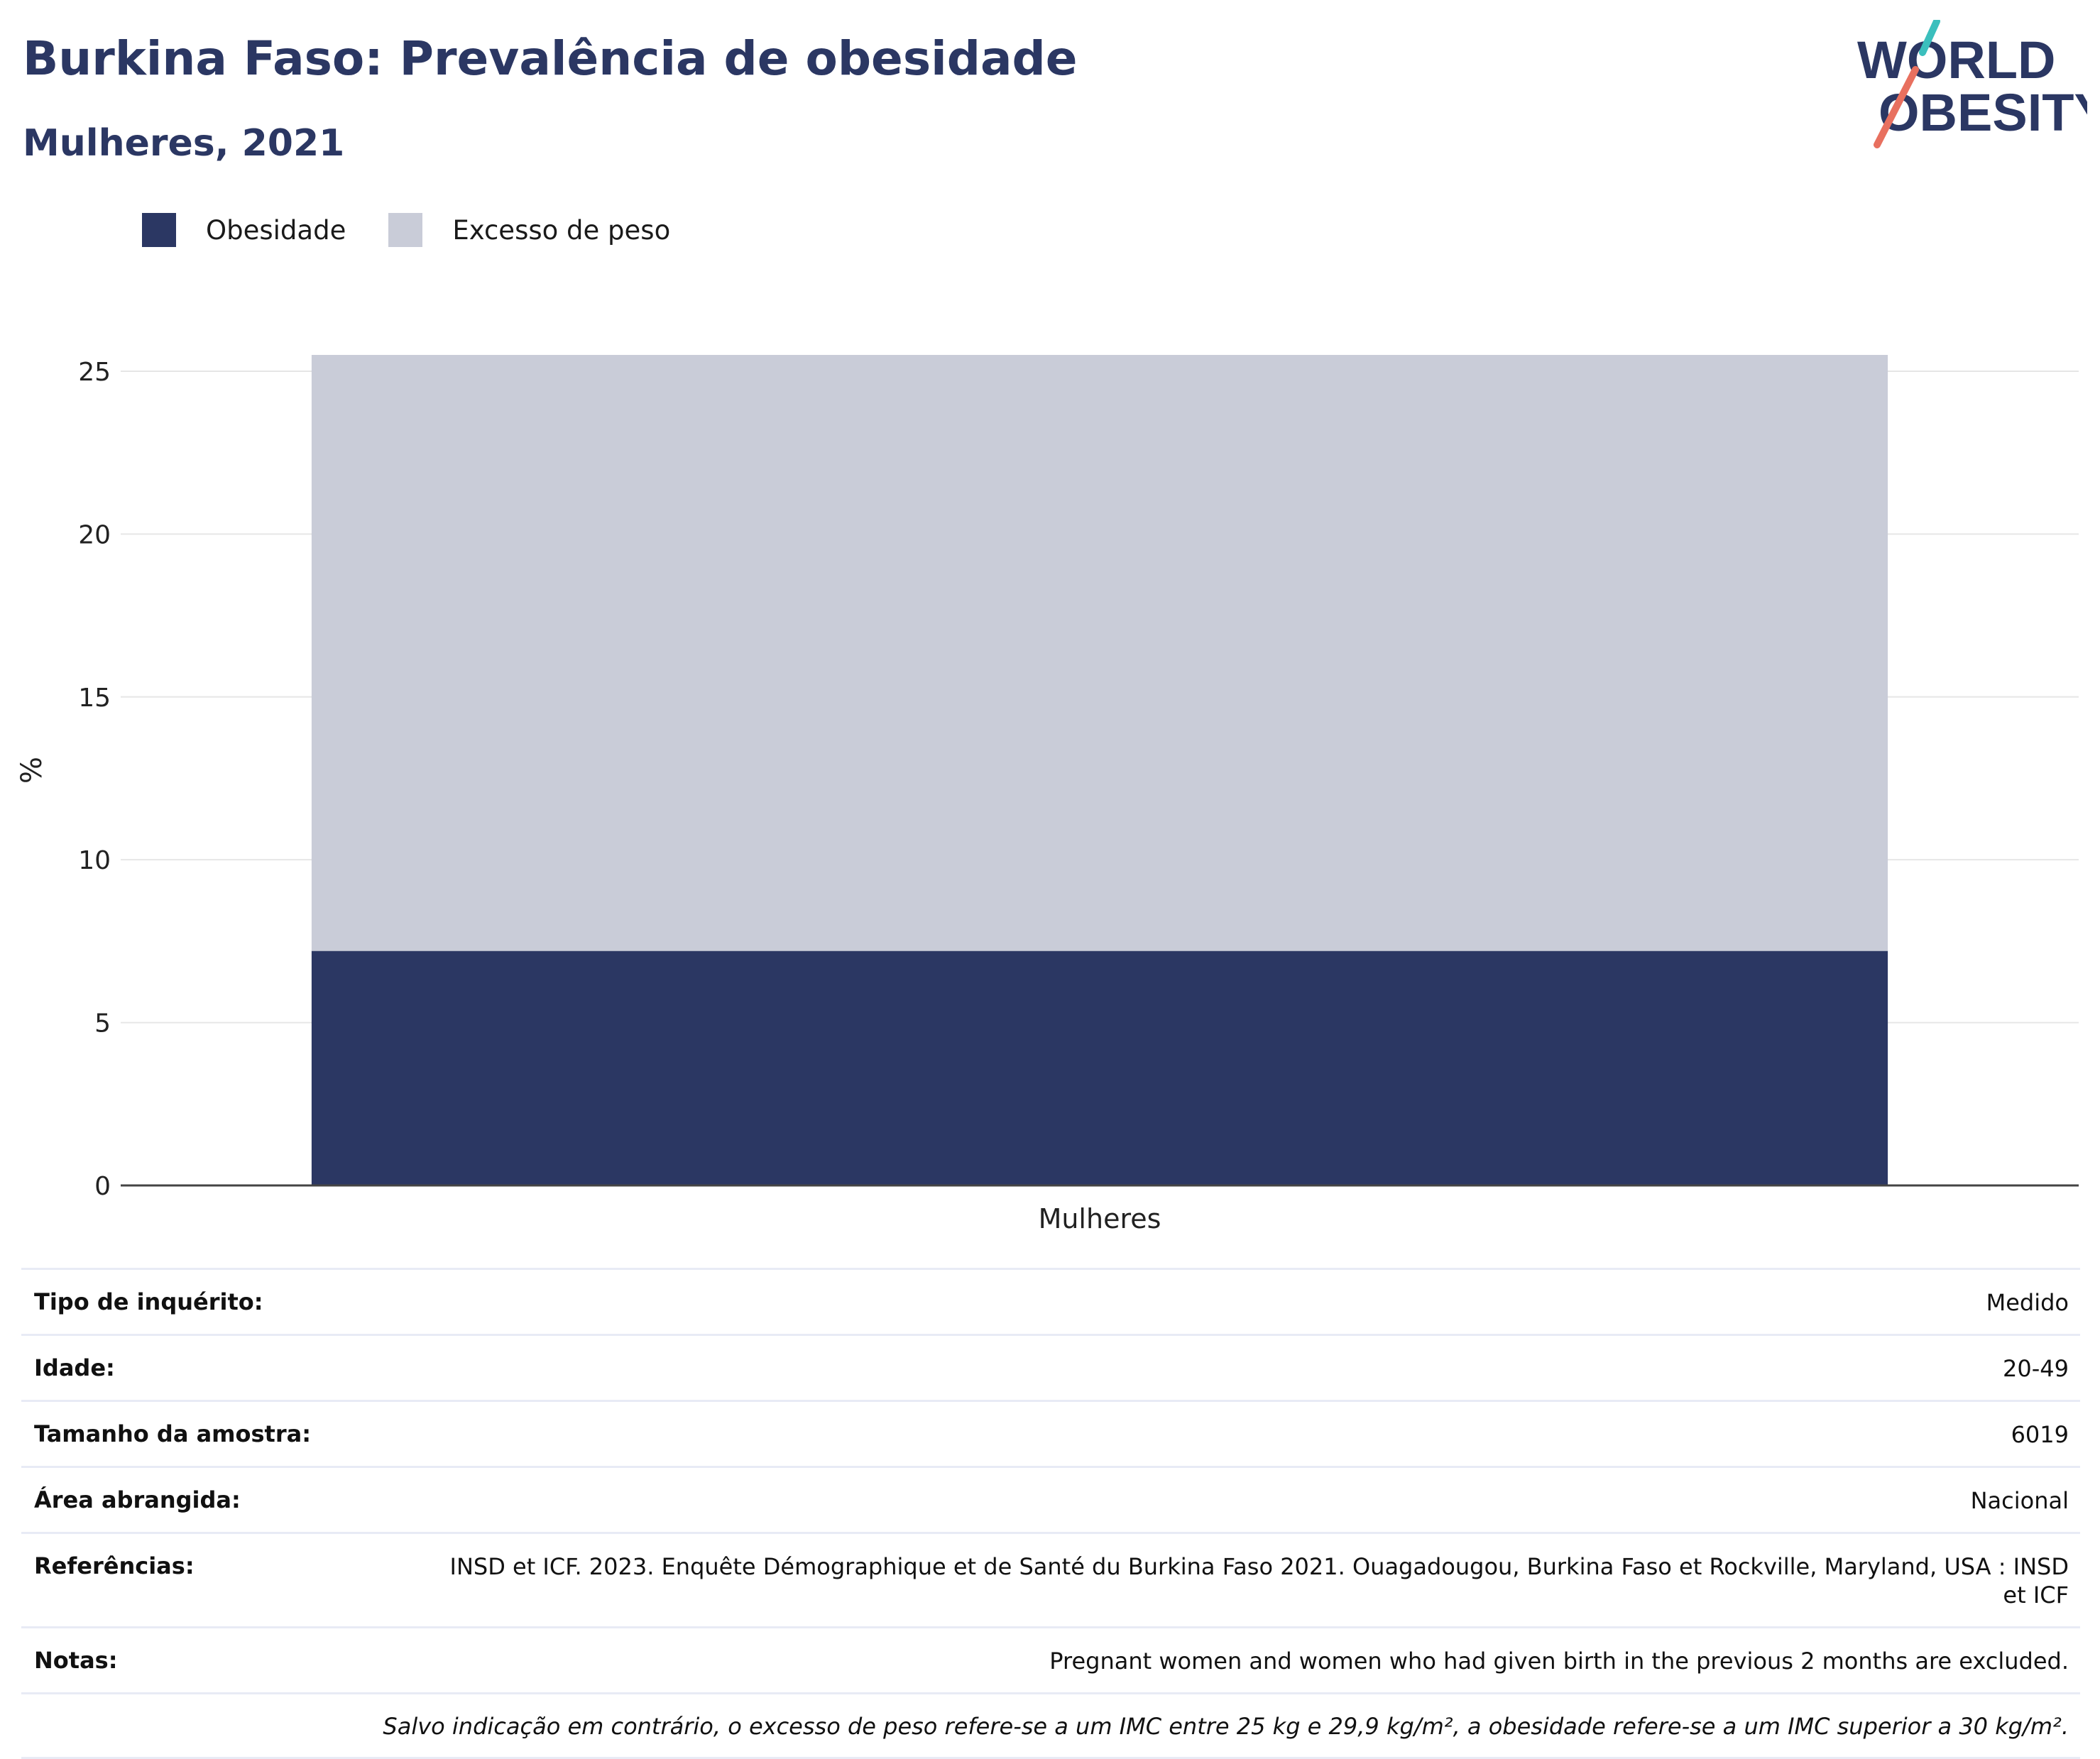 The image size is (2100, 1759). What do you see at coordinates (1100, 1218) in the screenshot?
I see `x-tick-label: Mulheres` at bounding box center [1100, 1218].